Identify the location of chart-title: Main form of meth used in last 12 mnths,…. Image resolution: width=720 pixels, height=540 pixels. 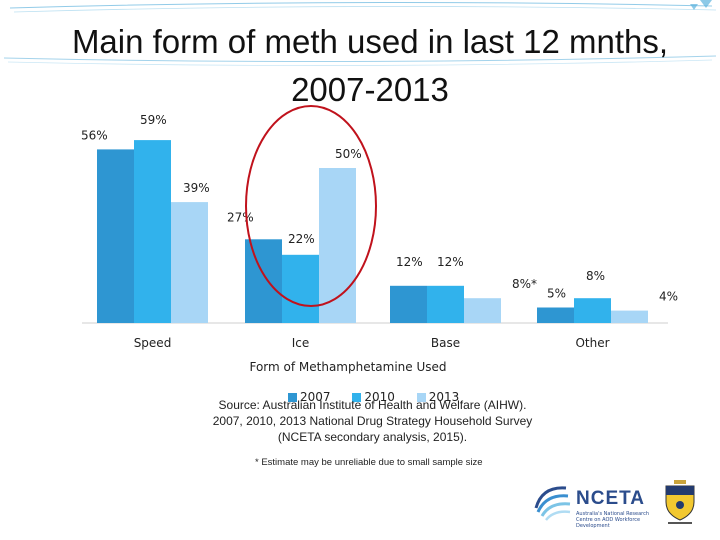
(370, 65).